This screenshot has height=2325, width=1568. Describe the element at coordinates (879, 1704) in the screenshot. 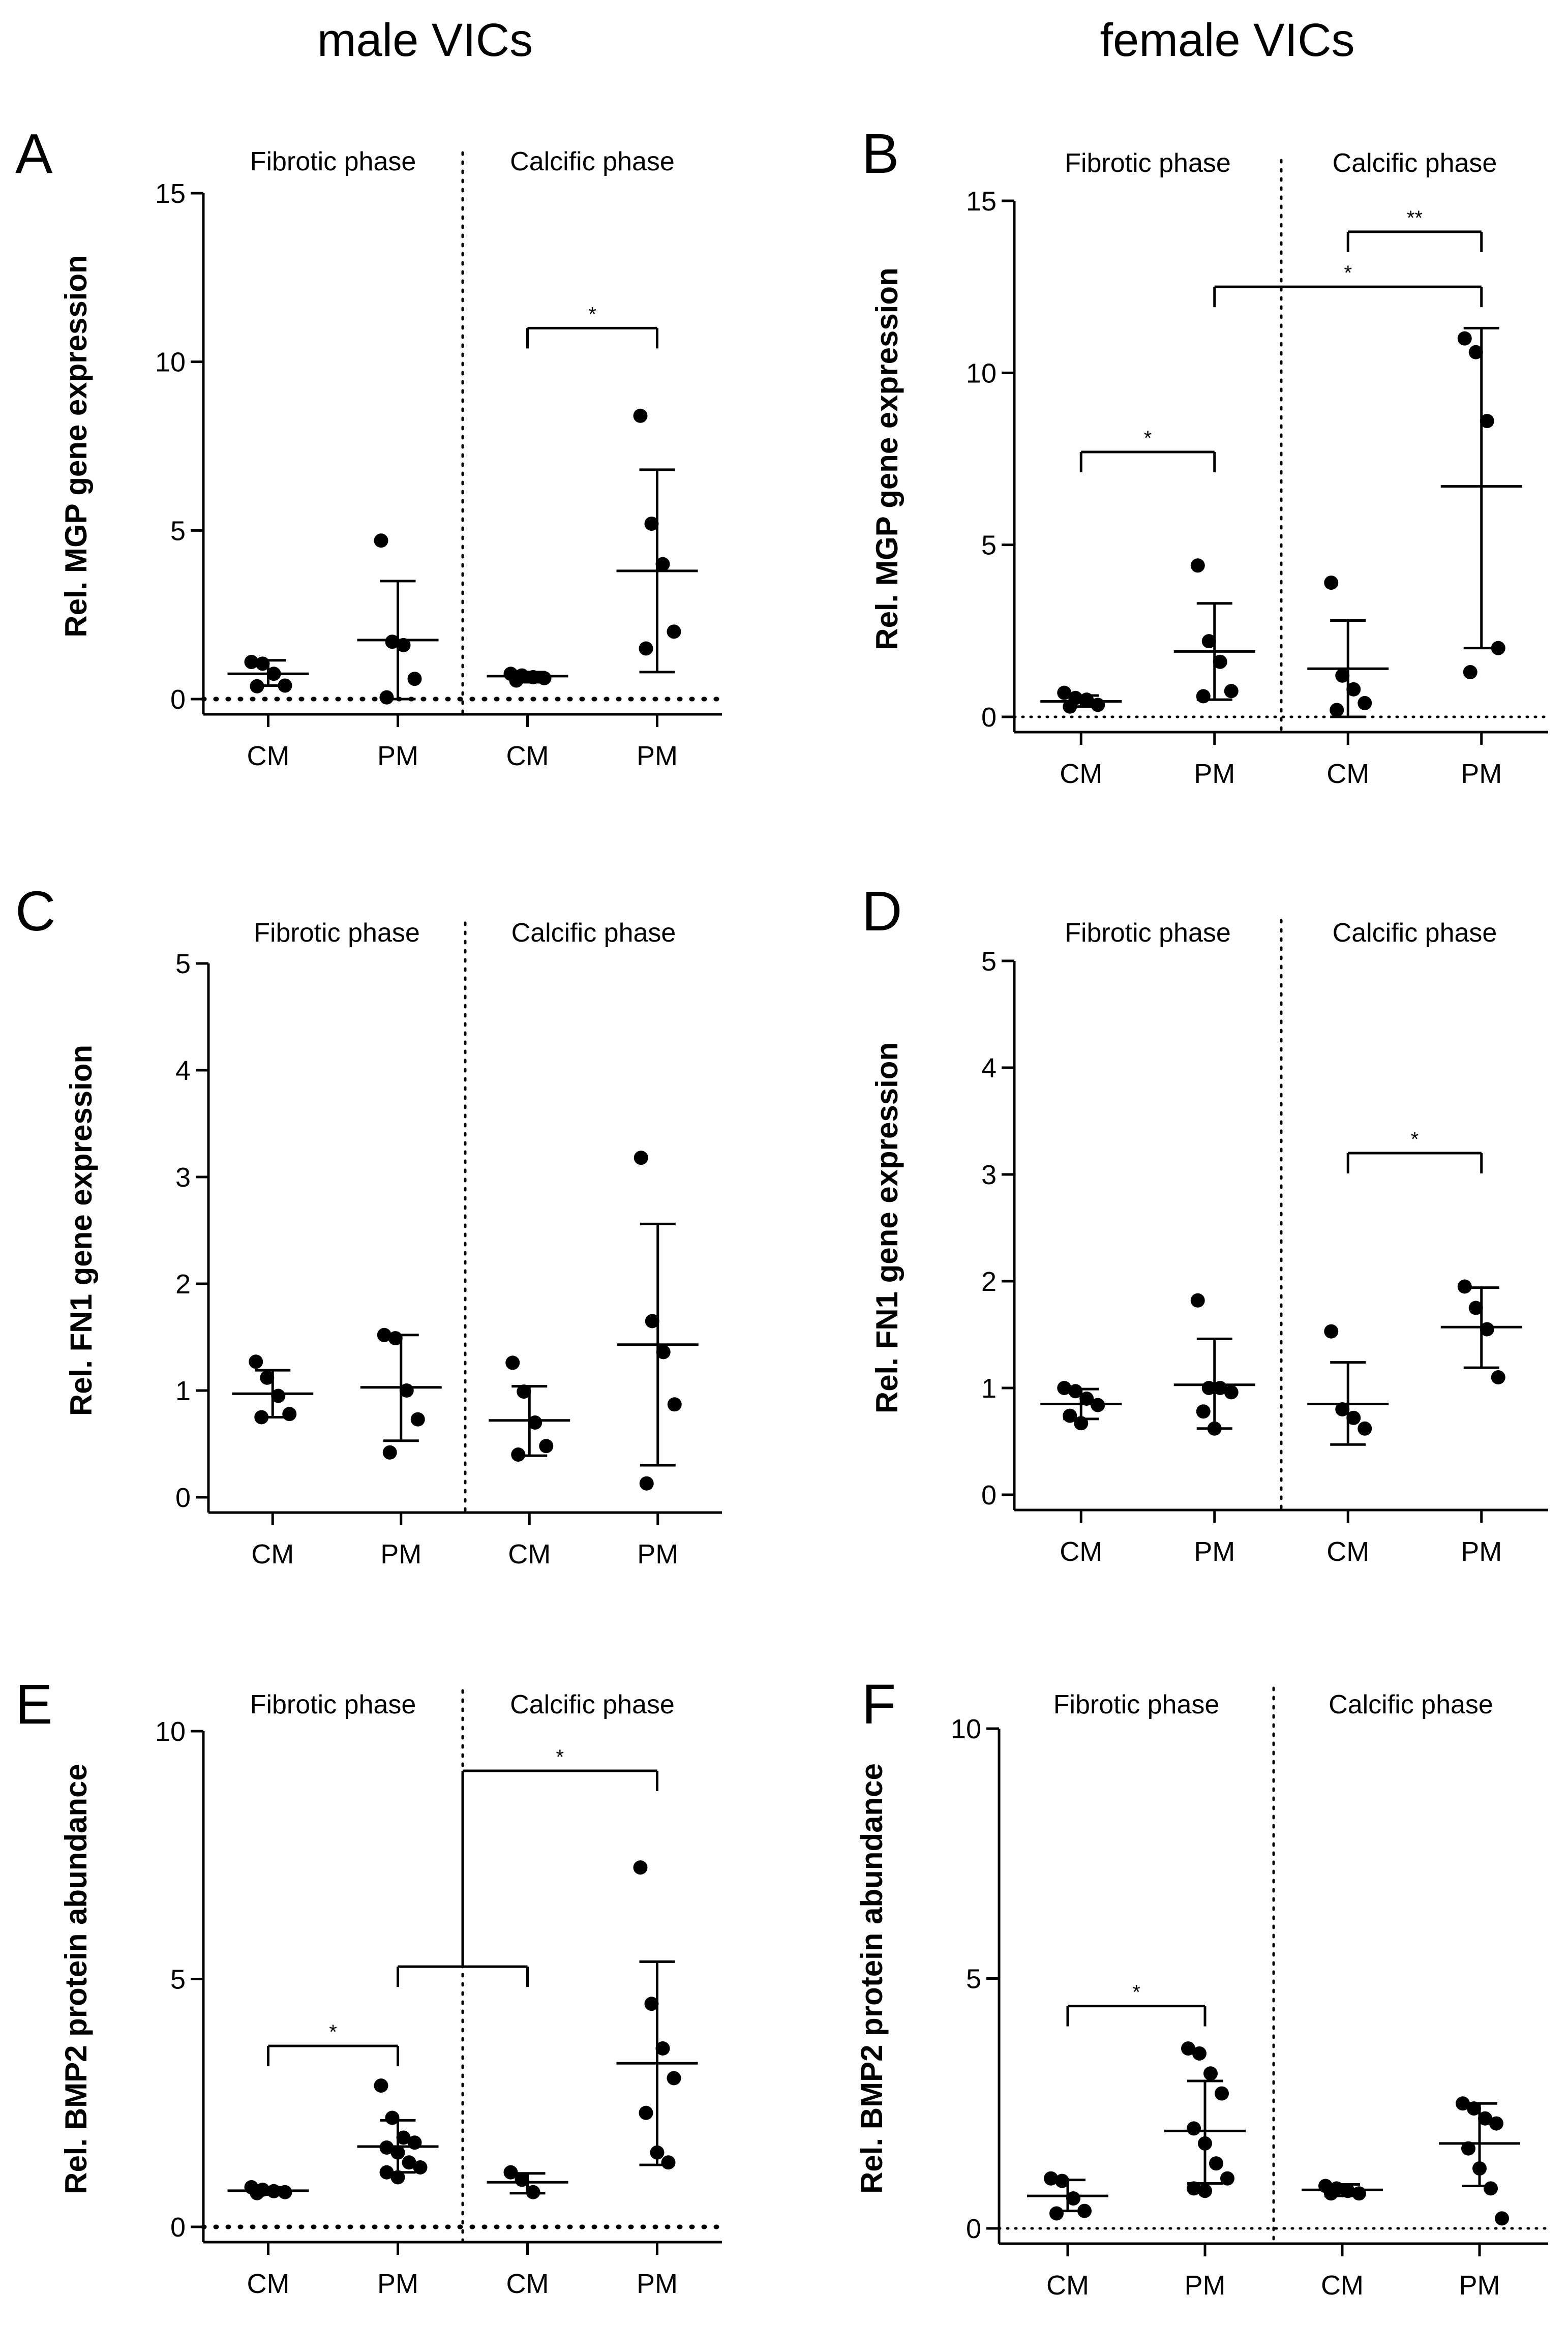

I see `panel-letter: F` at that location.